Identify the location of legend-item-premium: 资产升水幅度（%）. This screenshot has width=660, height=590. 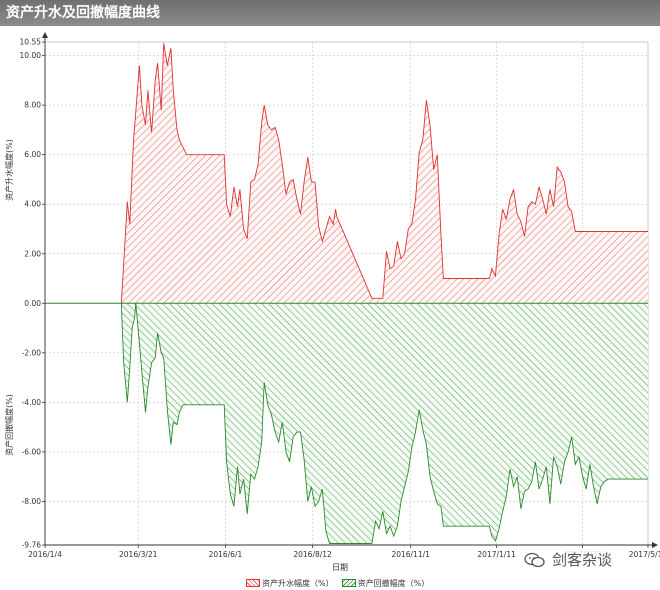
(290, 583).